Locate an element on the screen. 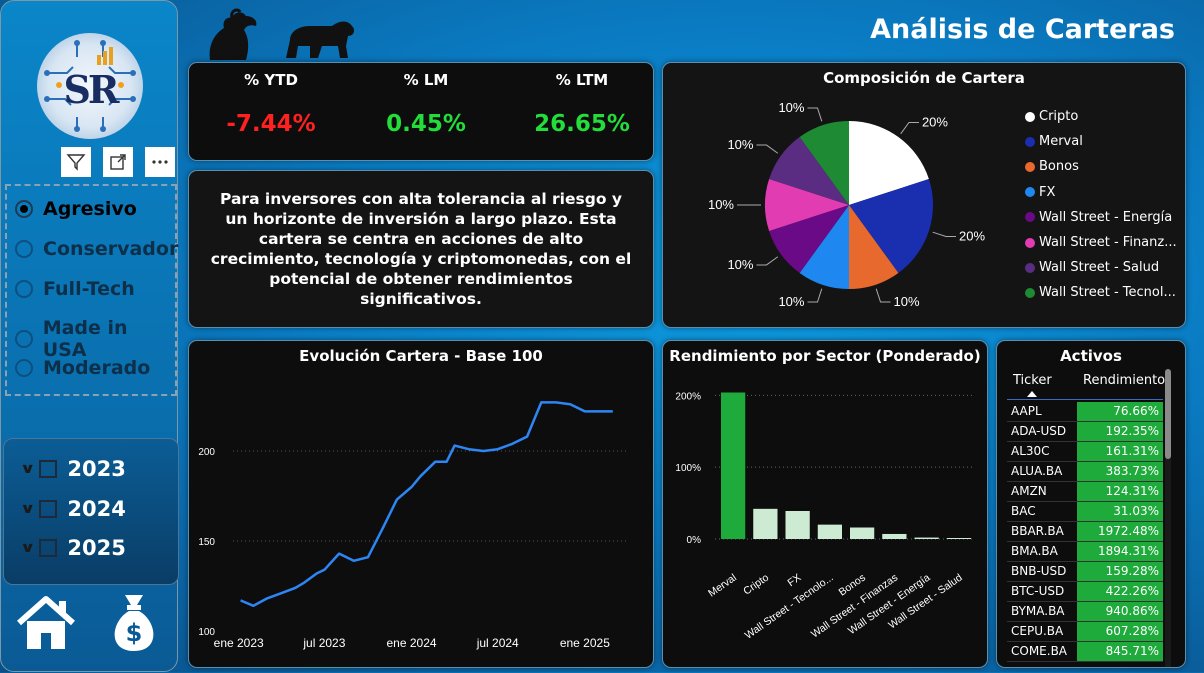 The width and height of the screenshot is (1204, 673). year-option-2025: ∨ 2025 is located at coordinates (72, 548).